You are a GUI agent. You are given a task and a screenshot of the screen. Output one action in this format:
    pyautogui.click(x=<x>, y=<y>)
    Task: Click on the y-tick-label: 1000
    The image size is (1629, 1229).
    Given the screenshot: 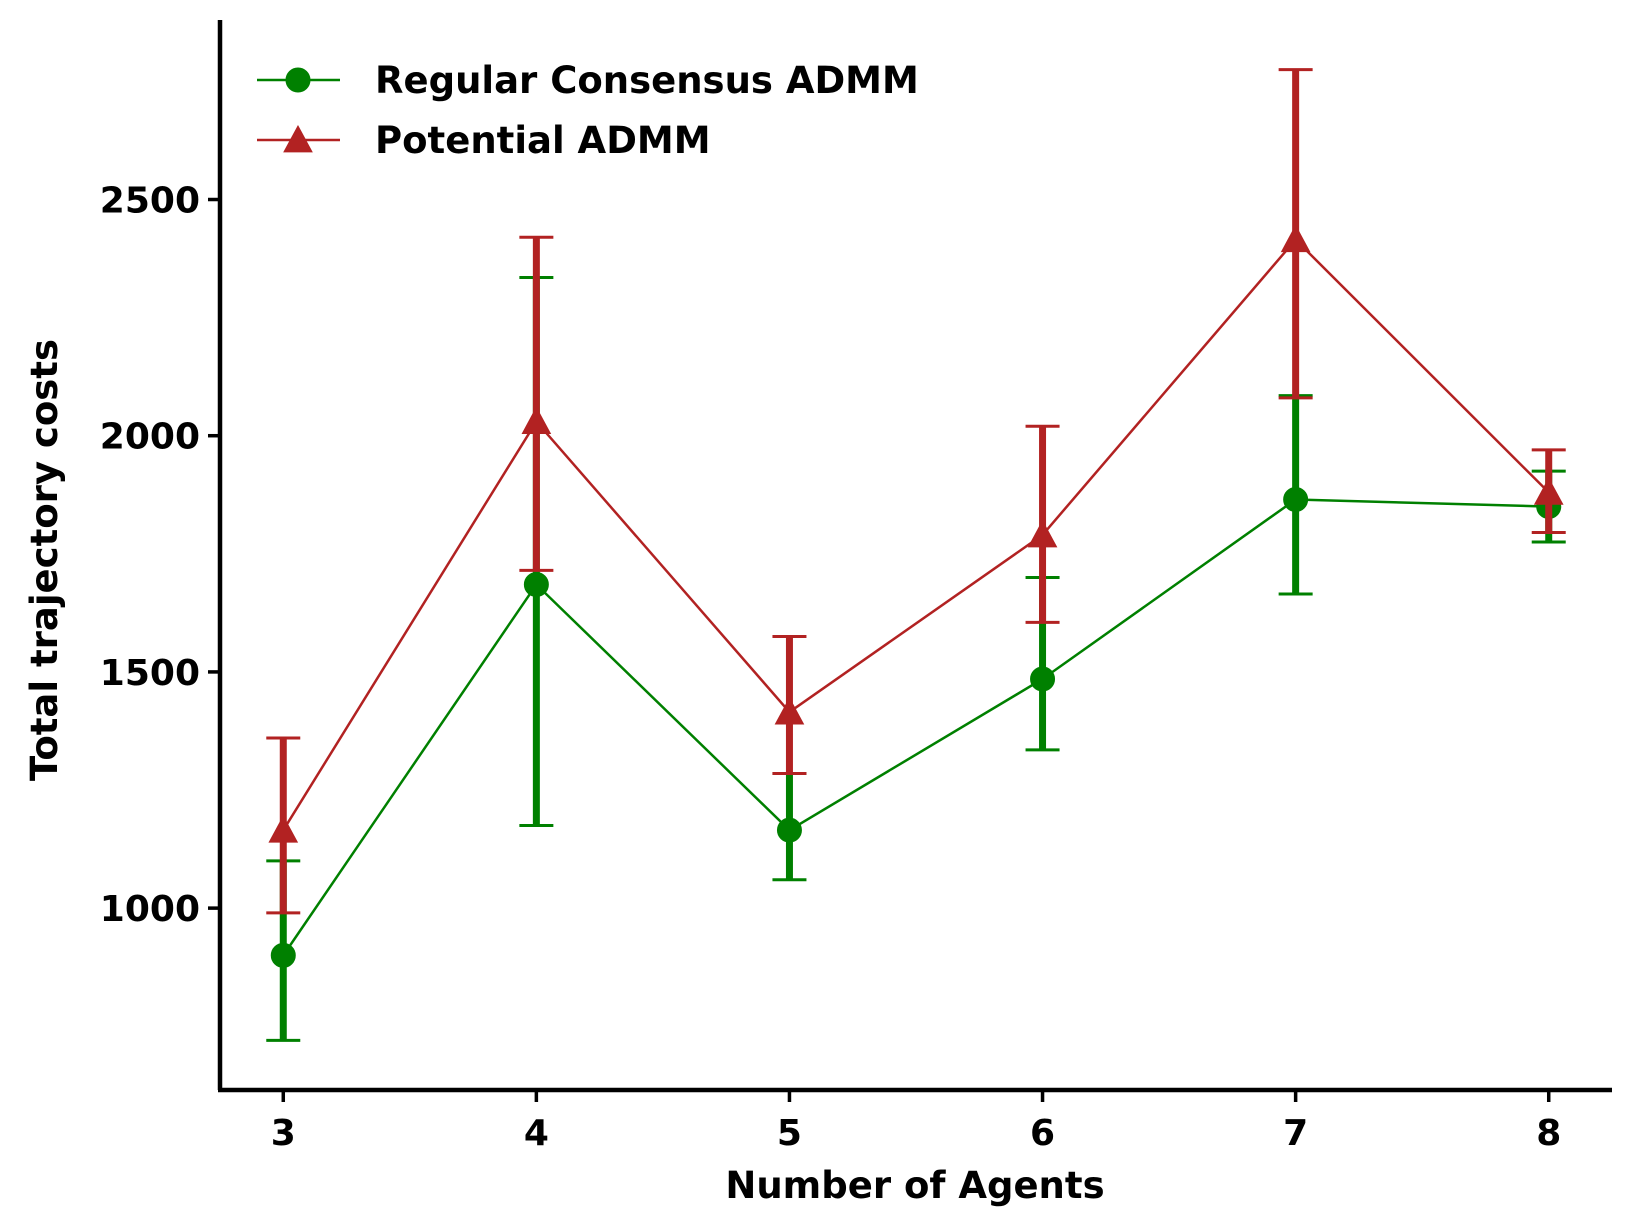 What is the action you would take?
    pyautogui.click(x=150, y=909)
    